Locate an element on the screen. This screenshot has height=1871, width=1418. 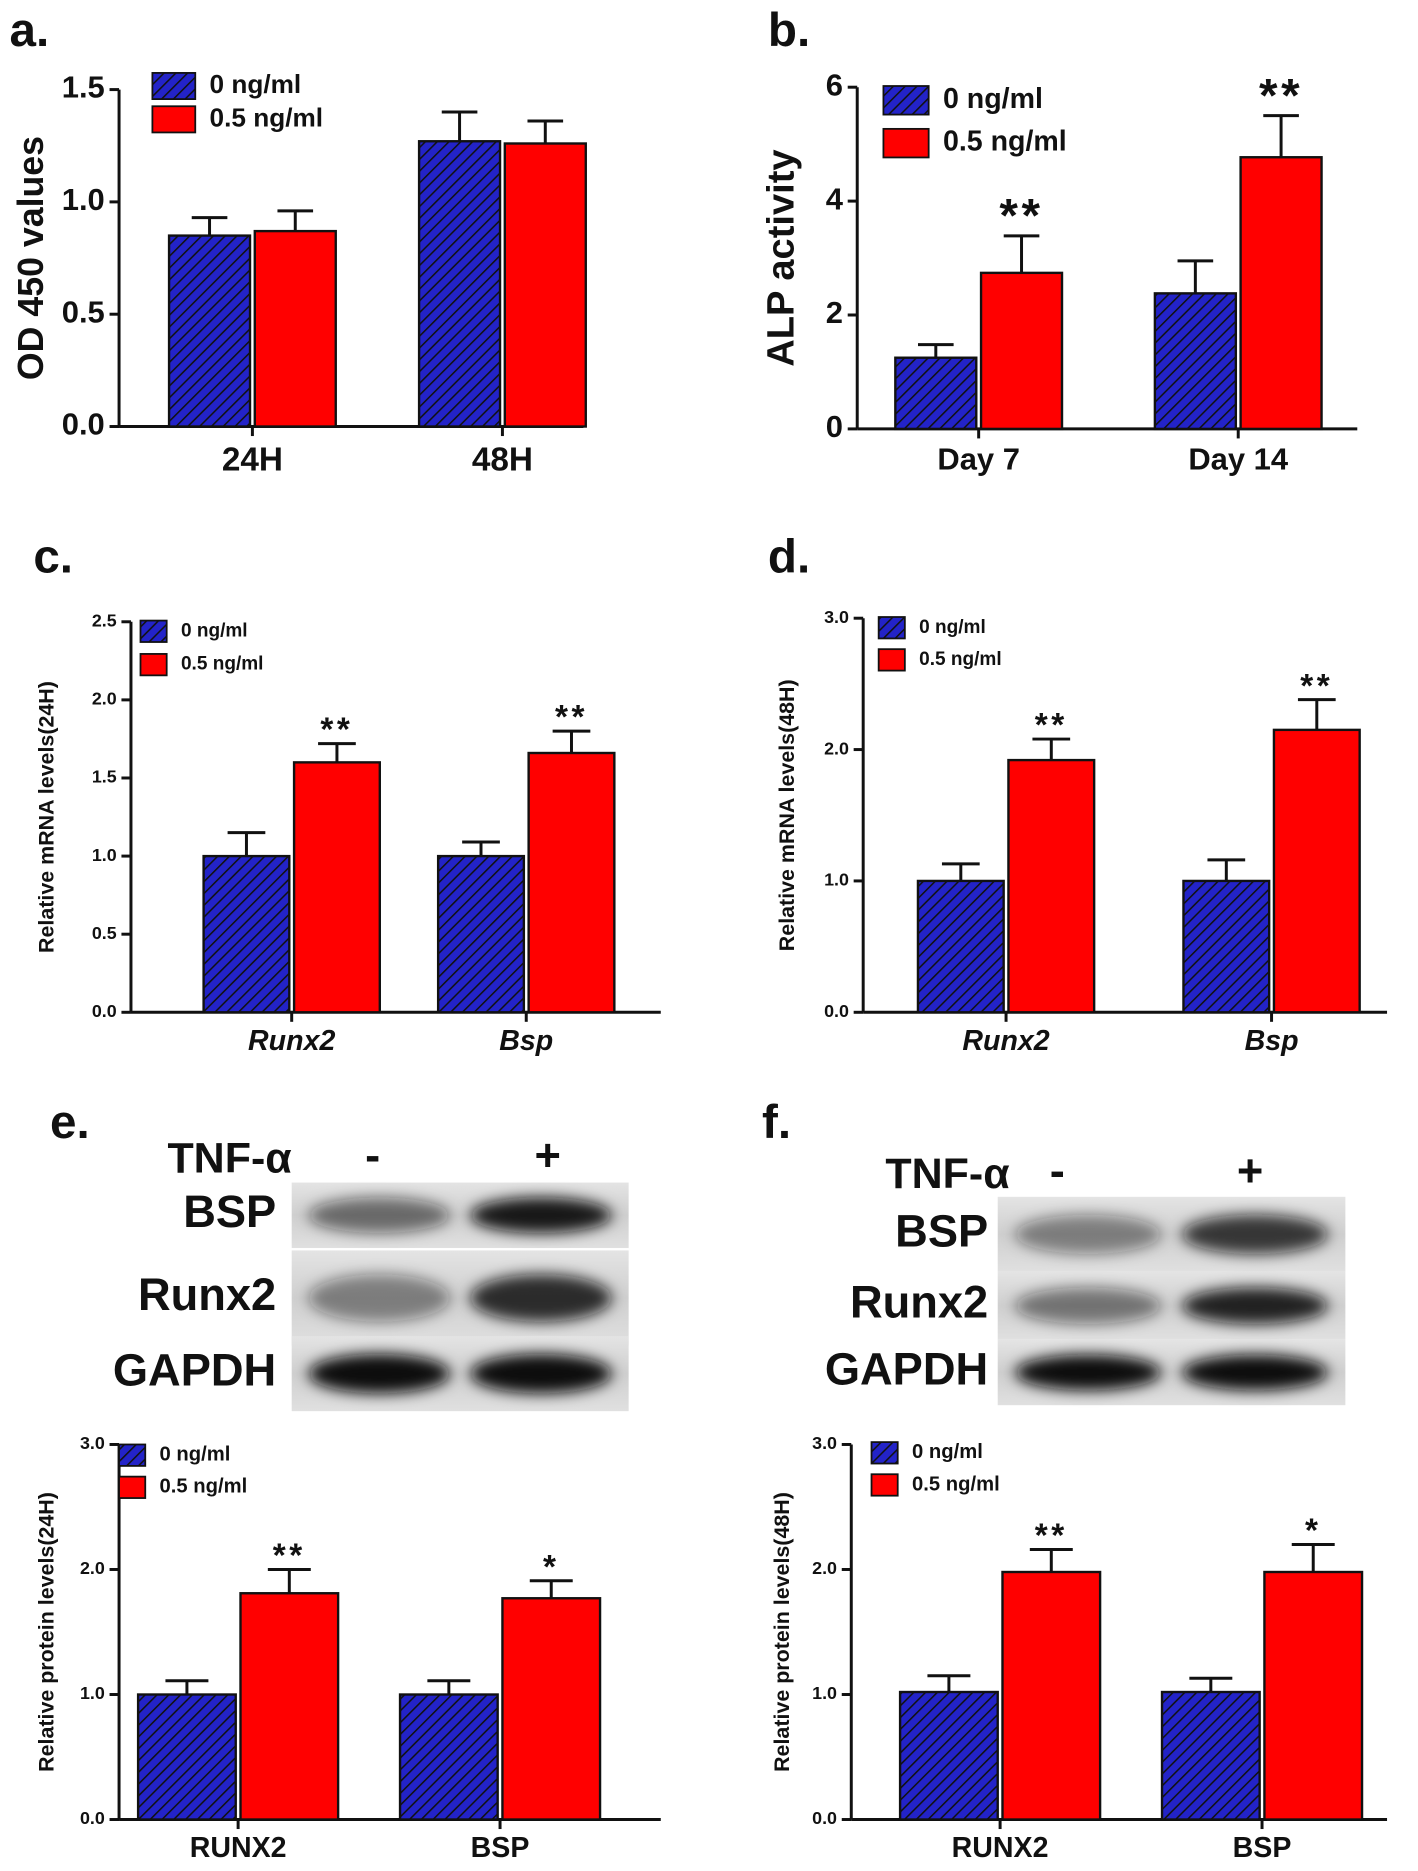
panel-label: d. is located at coordinates (789, 556).